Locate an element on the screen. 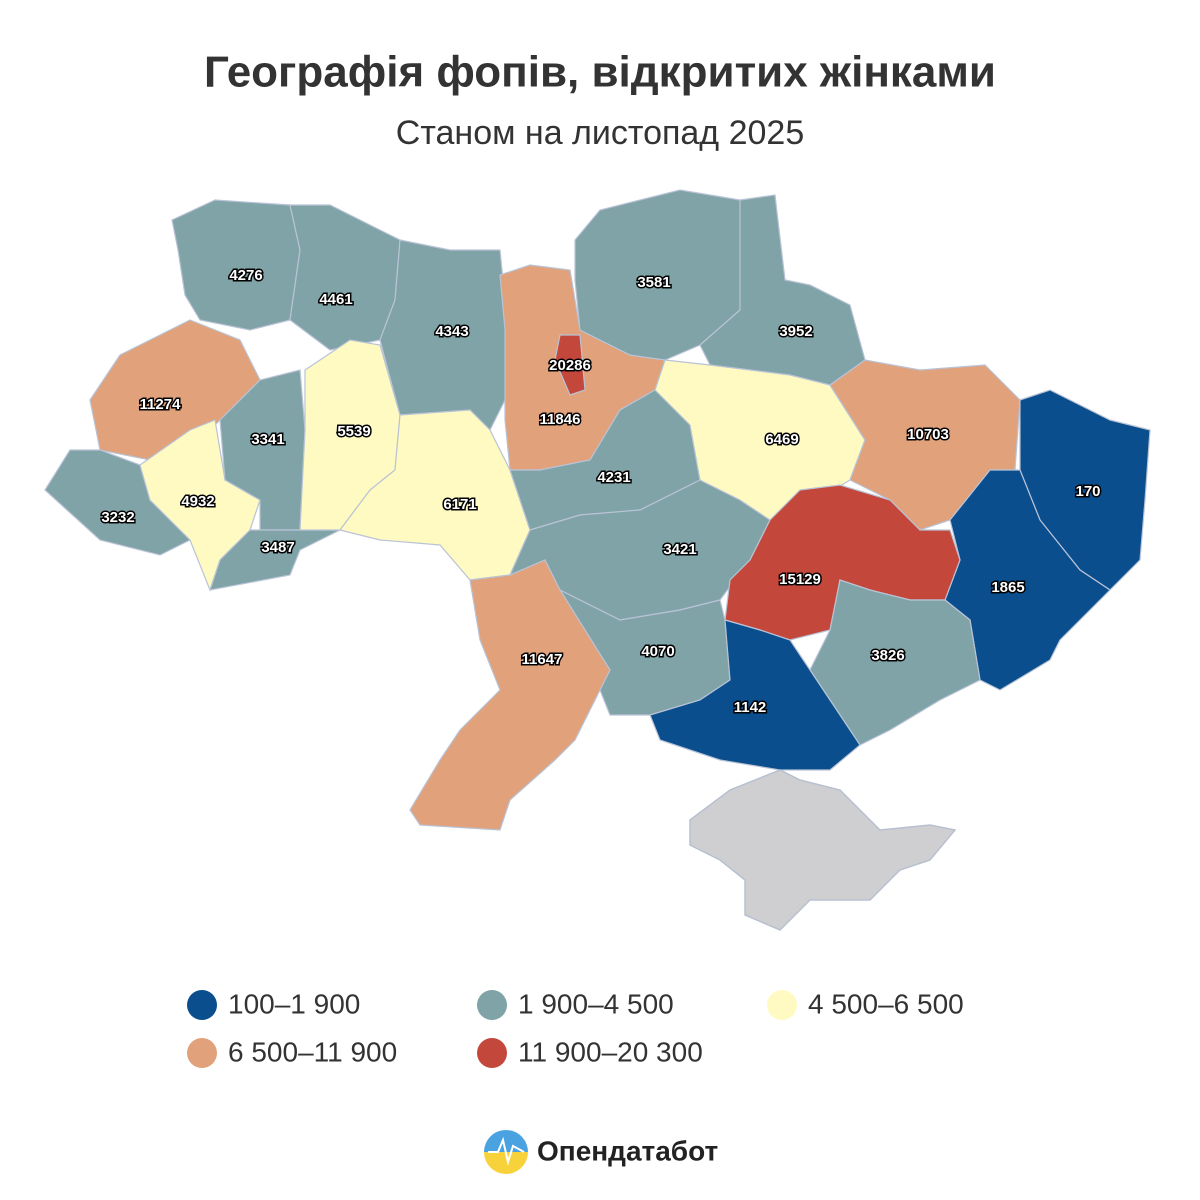 This screenshot has width=1200, height=1200. region-value: 3487 is located at coordinates (277, 547).